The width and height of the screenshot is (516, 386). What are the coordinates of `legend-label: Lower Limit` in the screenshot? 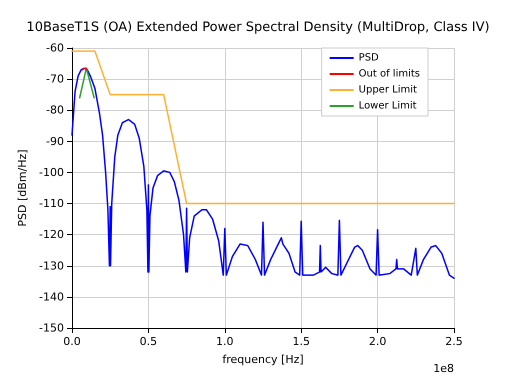 It's located at (387, 106).